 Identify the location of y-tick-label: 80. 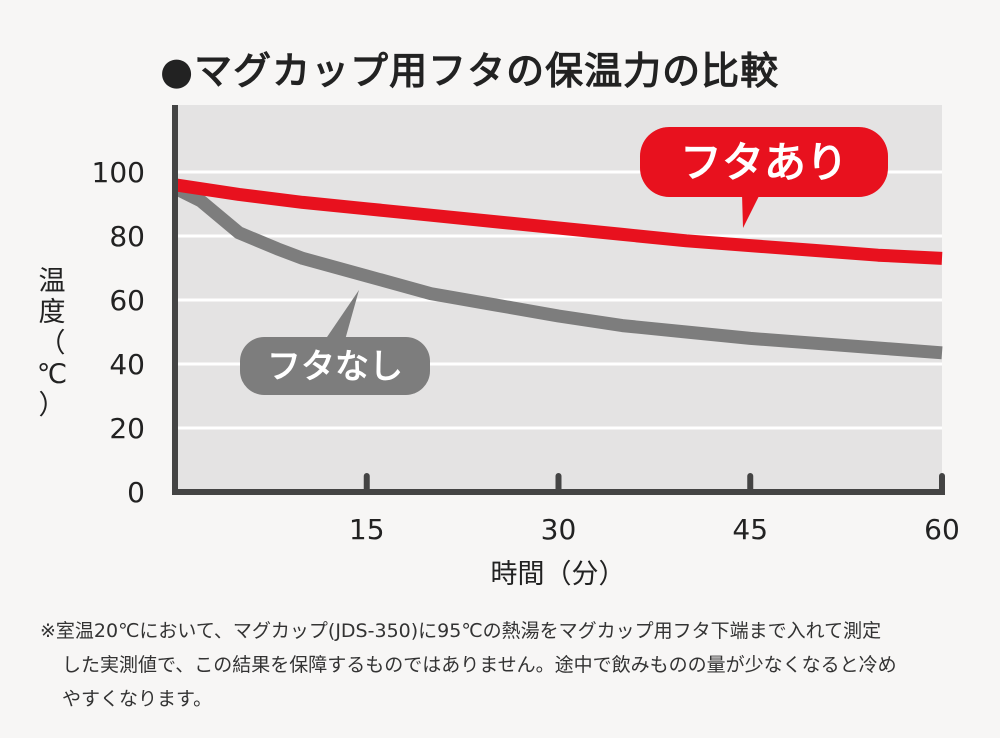
(127, 236).